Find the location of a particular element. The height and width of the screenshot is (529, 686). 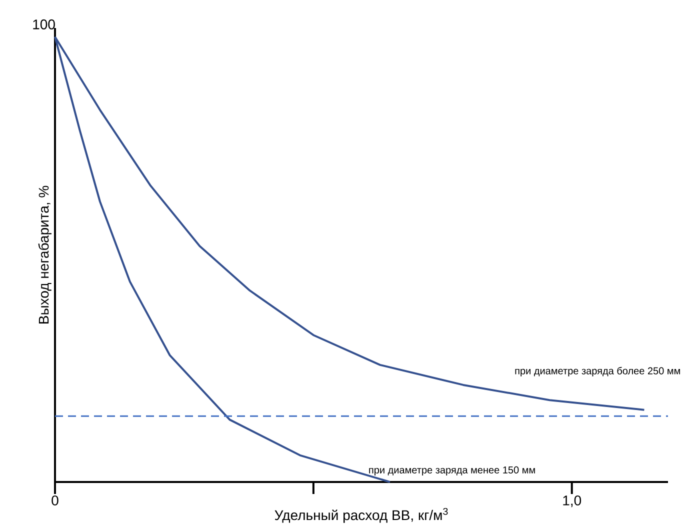

annotation: при диаметре заряда более 250 мм is located at coordinates (597, 371).